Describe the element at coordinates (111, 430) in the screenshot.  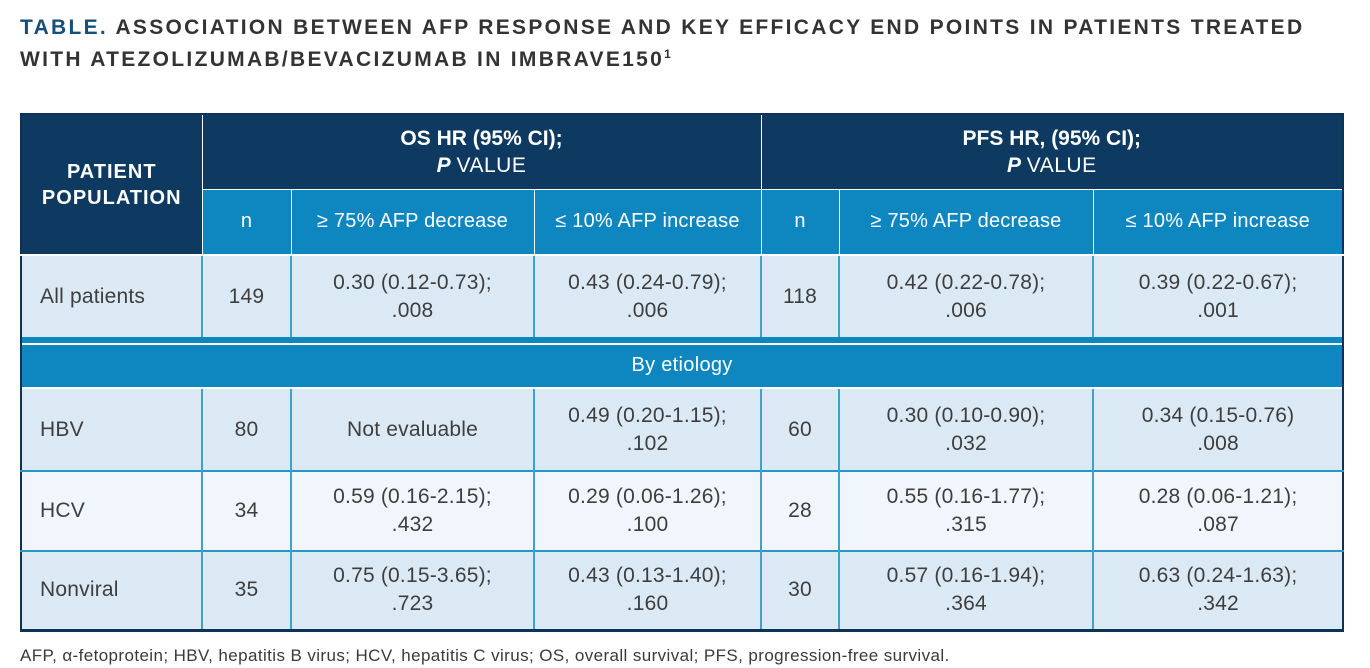
I see `row-label-cell: HBV` at that location.